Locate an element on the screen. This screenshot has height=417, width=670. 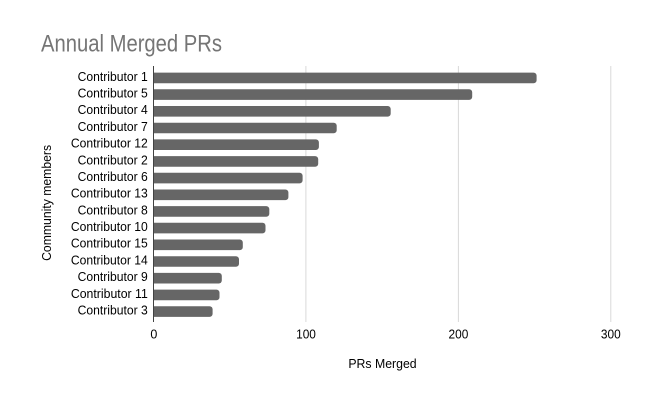
svg-text: Contributor 9 is located at coordinates (113, 276).